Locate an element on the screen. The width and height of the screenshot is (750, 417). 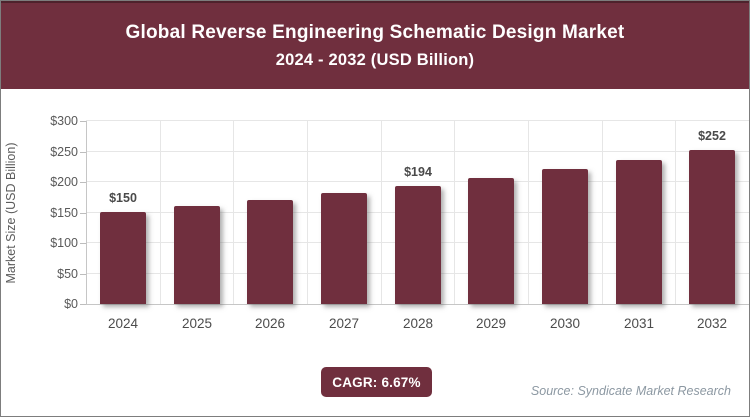
y-tick-label: $200 is located at coordinates (64, 182).